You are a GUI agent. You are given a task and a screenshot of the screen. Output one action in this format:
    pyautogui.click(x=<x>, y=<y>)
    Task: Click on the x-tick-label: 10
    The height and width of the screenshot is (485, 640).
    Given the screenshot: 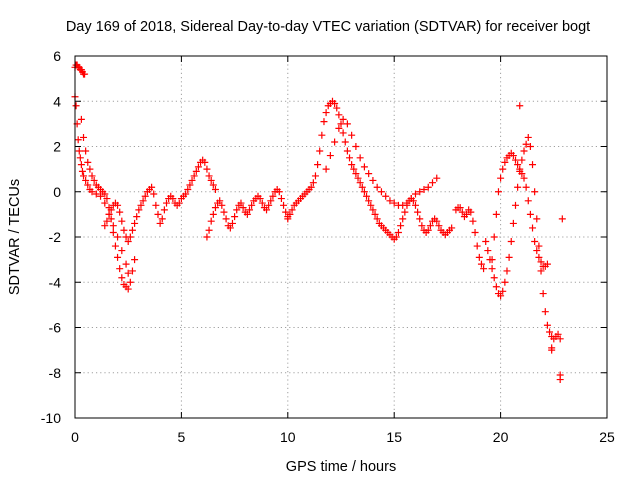 What is the action you would take?
    pyautogui.click(x=288, y=437)
    